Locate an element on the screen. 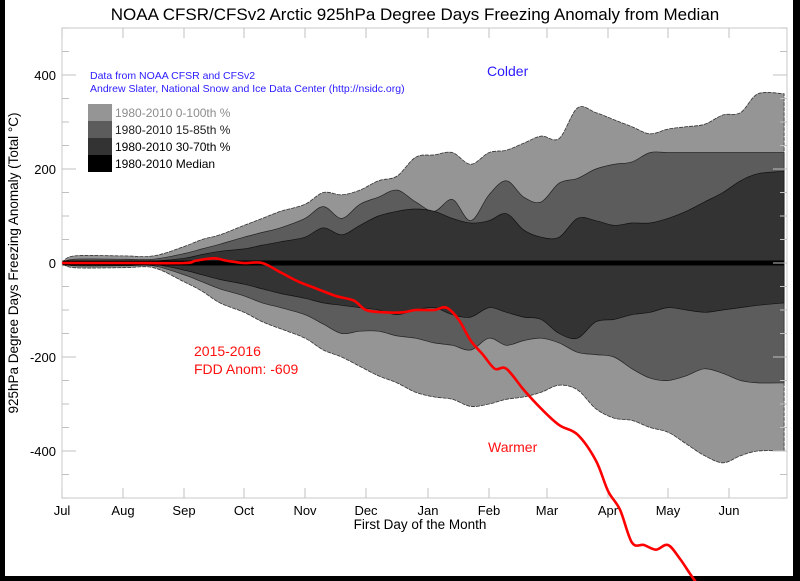 Image resolution: width=800 pixels, height=581 pixels. y-tick-label: 200 is located at coordinates (45, 169).